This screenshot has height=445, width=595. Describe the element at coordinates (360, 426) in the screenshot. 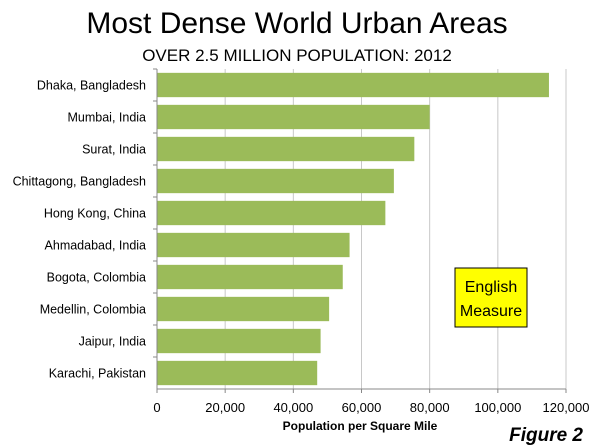

I see `x-axis-title: Population per Square Mile` at that location.